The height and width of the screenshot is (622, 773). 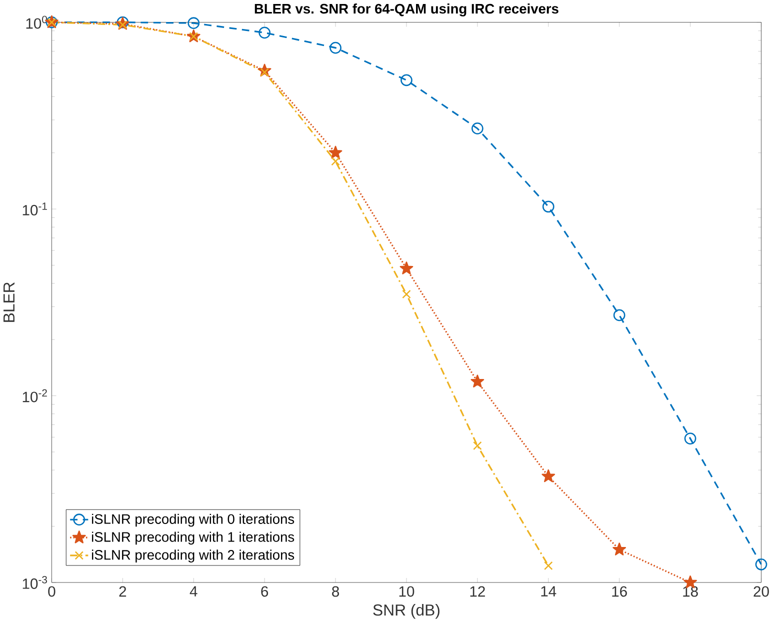 What do you see at coordinates (193, 520) in the screenshot?
I see `legend-label: iSLNR precoding with 0 iterations` at bounding box center [193, 520].